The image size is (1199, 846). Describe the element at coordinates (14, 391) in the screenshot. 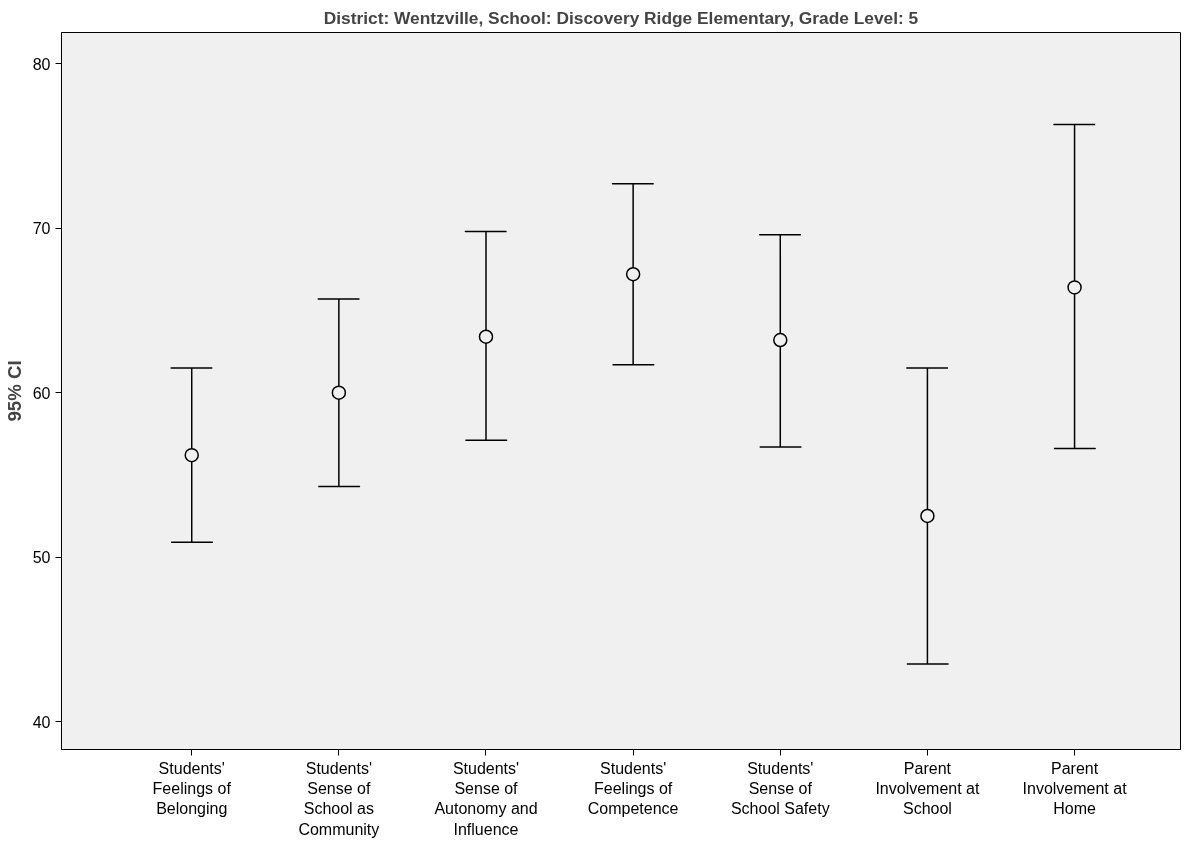

I see `y-axis-title: 95% CI` at that location.